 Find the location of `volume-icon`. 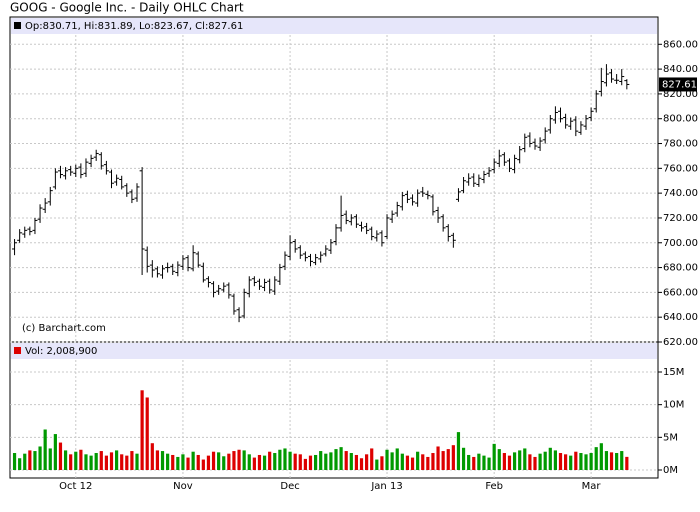

volume-icon is located at coordinates (17, 350).